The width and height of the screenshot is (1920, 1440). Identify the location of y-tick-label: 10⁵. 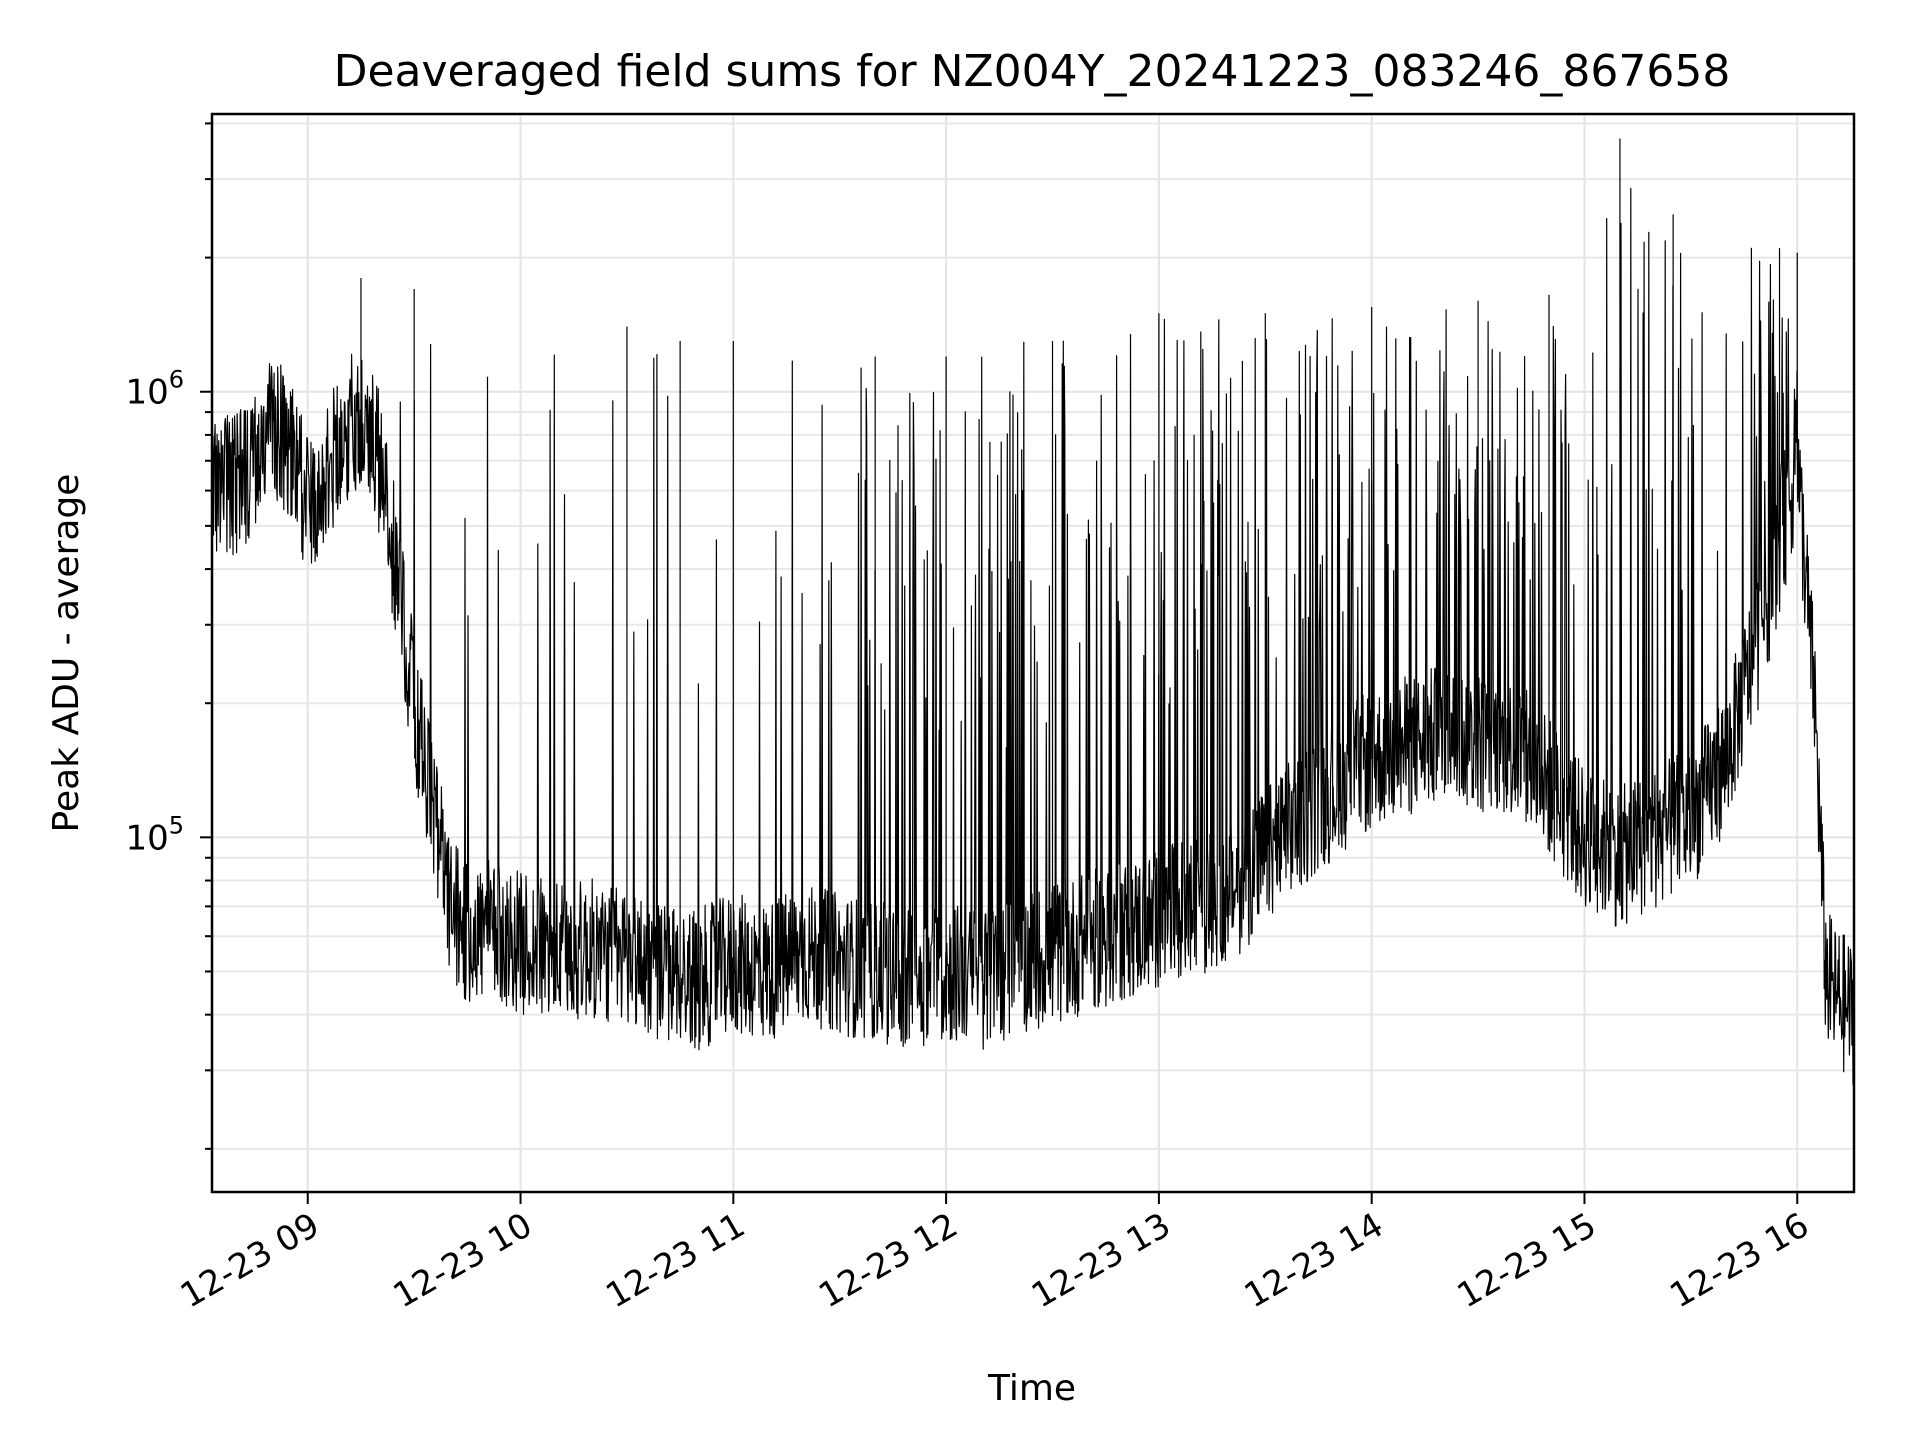
(154, 834).